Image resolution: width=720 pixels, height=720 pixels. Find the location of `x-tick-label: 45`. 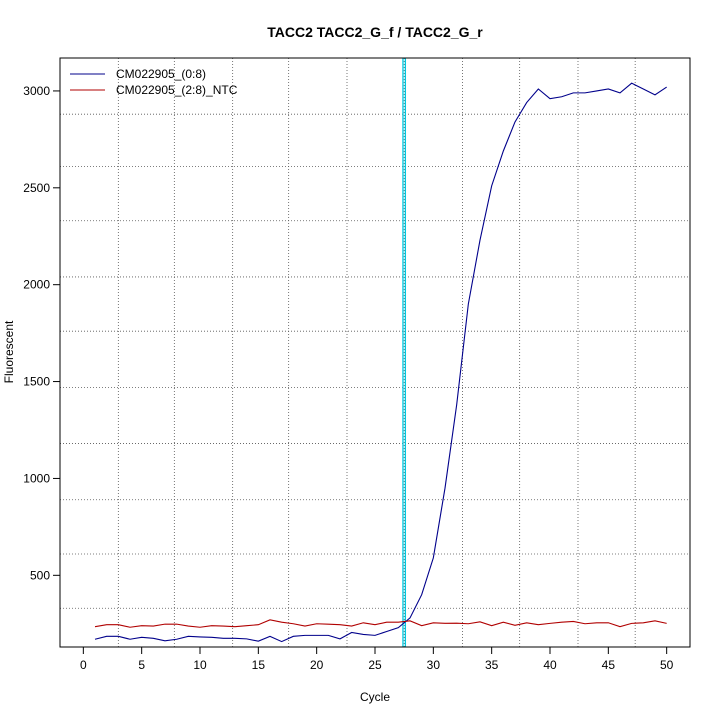

x-tick-label: 45 is located at coordinates (609, 665).